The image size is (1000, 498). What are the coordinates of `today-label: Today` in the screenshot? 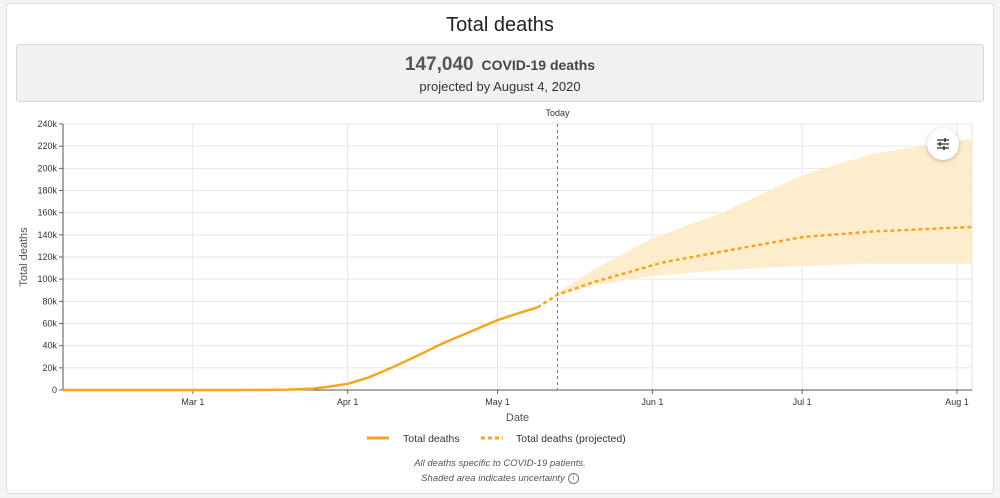 It's located at (557, 113).